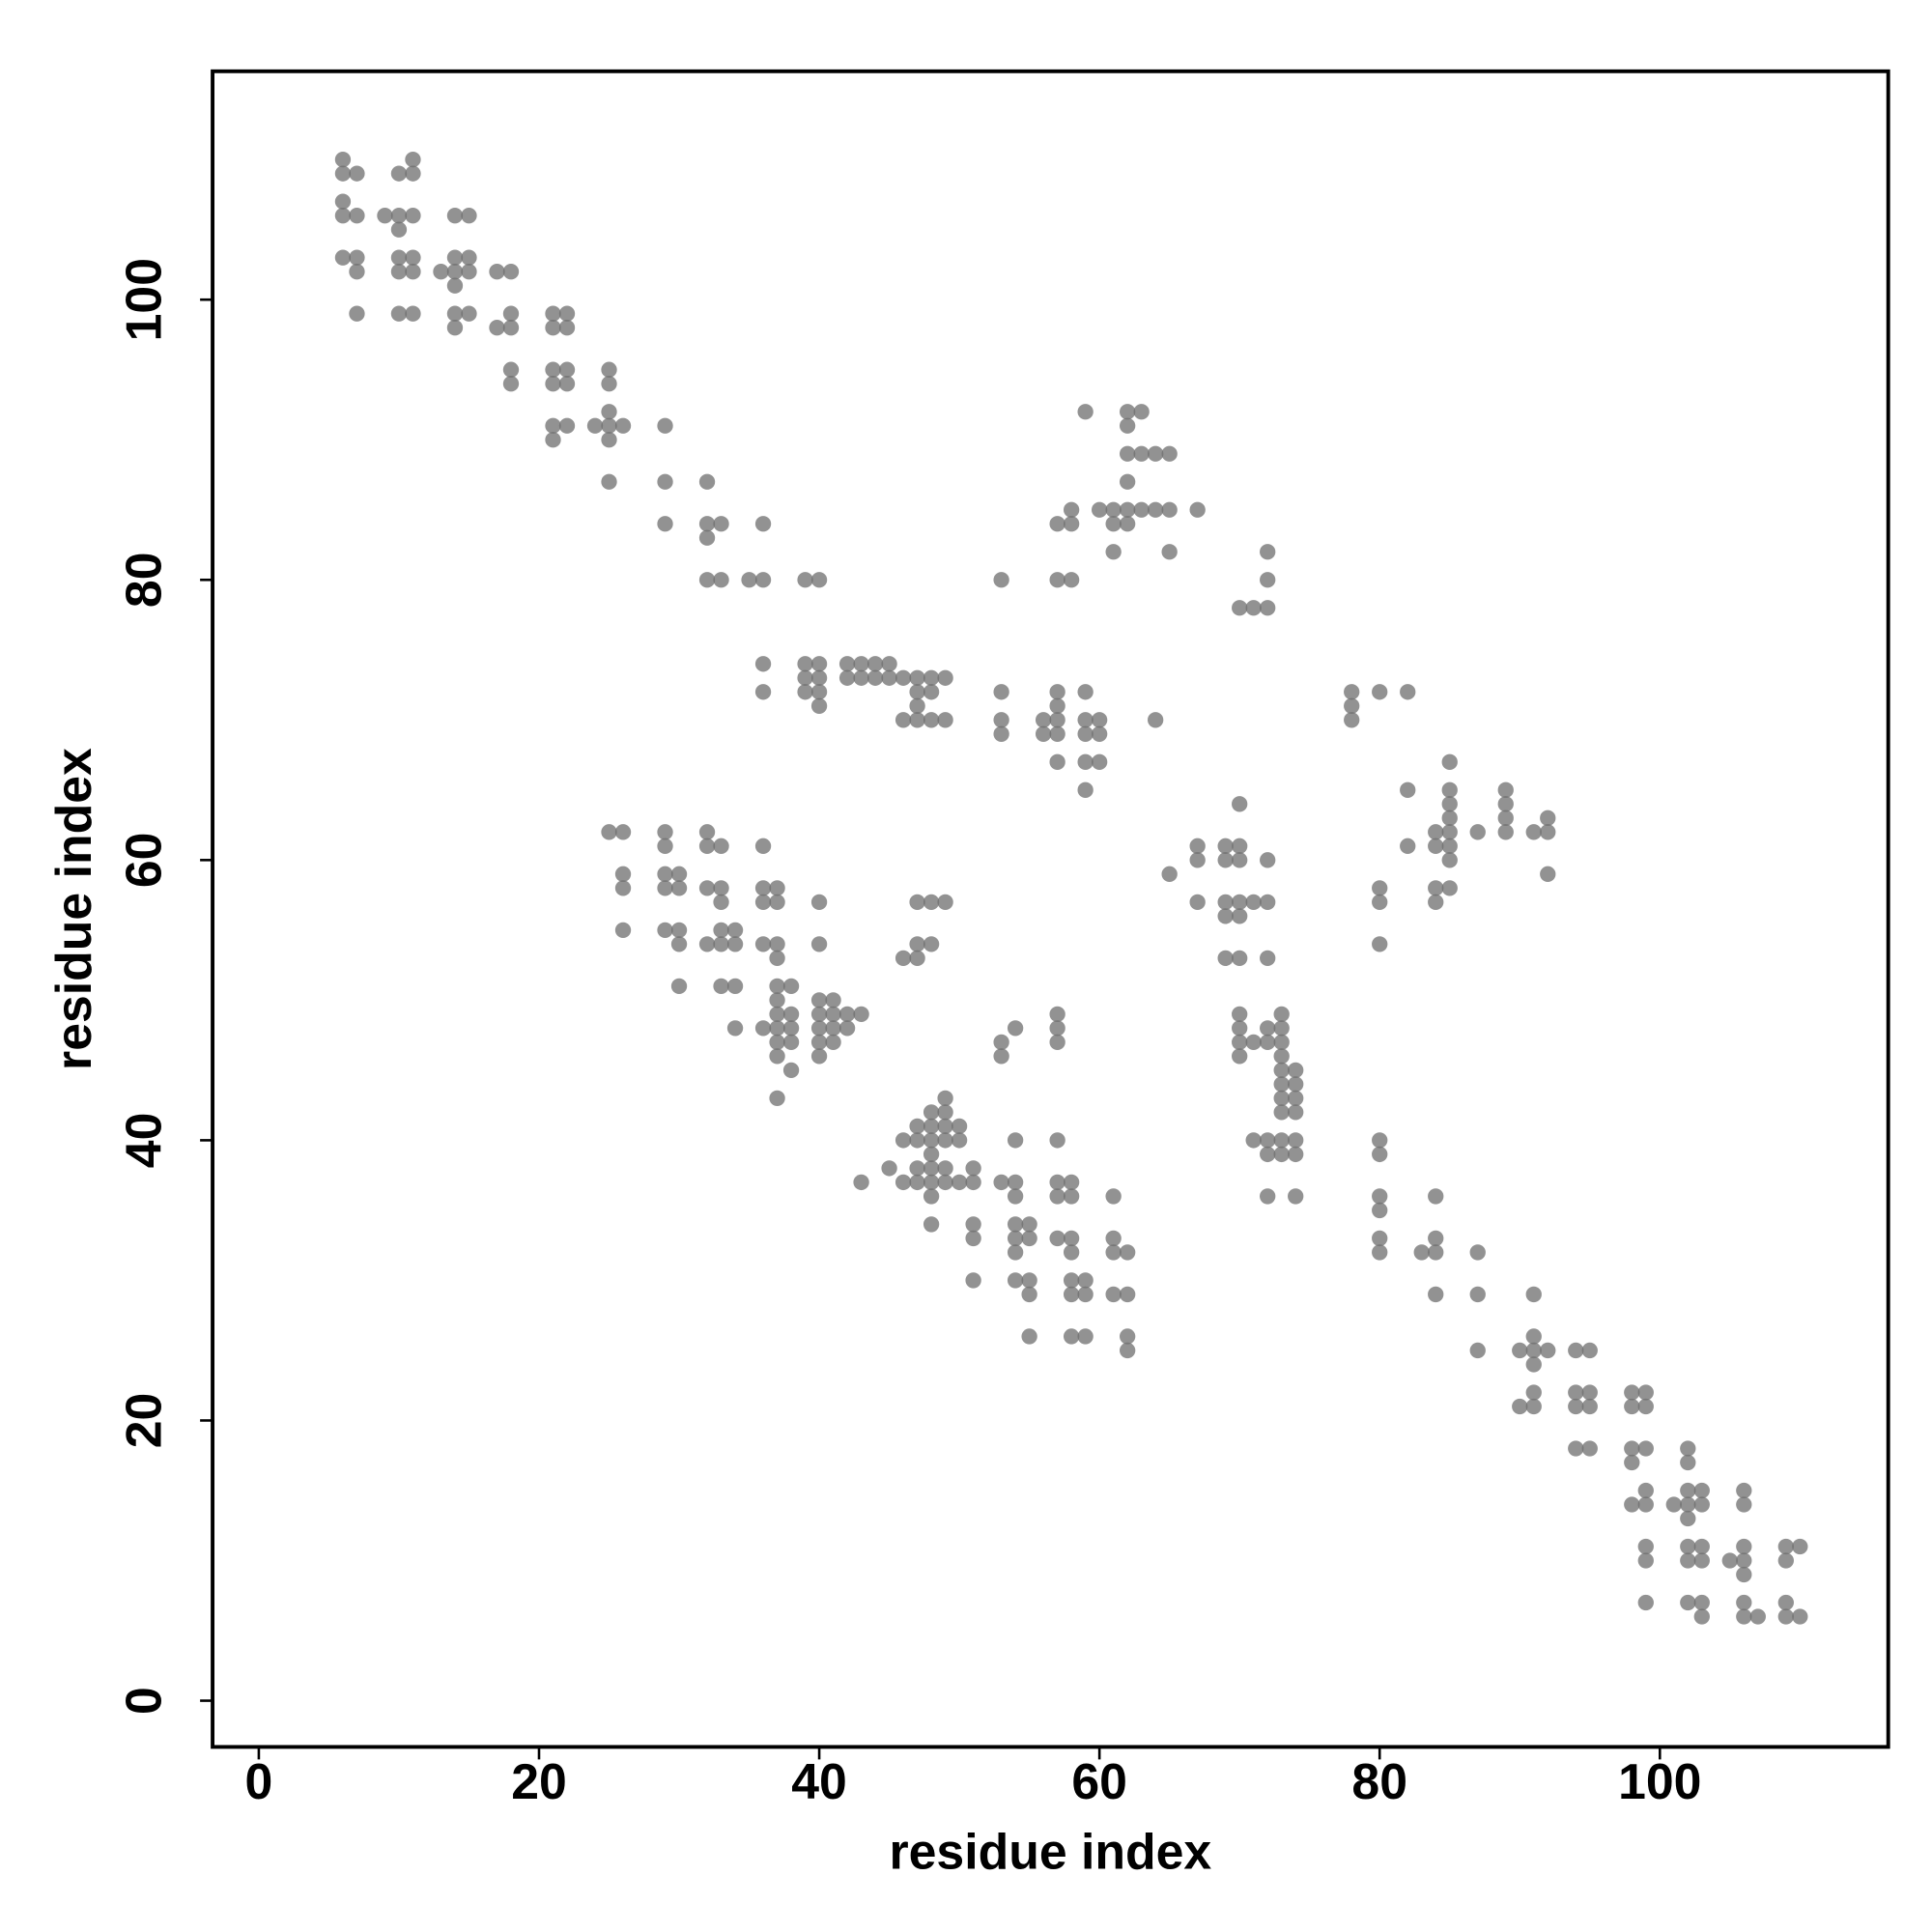 This screenshot has width=1932, height=1932. What do you see at coordinates (1051, 1852) in the screenshot?
I see `x-axis-title: residue index` at bounding box center [1051, 1852].